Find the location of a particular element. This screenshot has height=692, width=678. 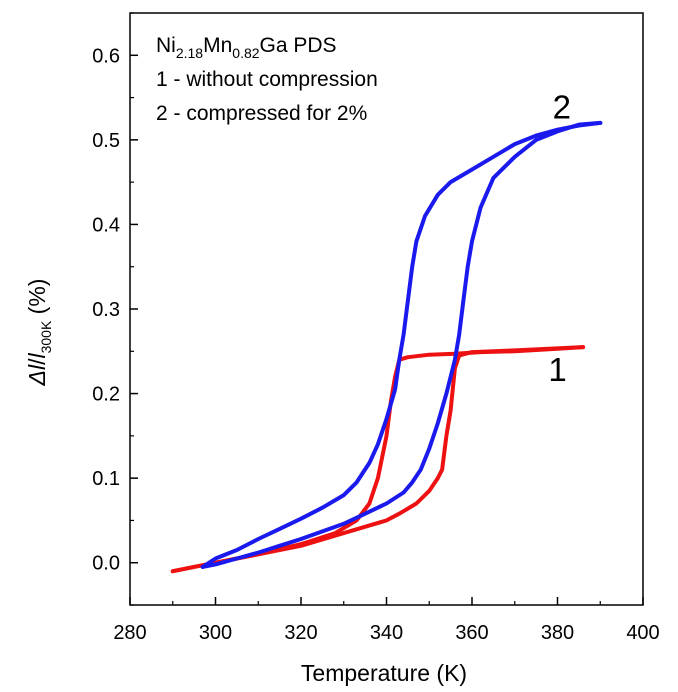

x-tick-label: 380 is located at coordinates (557, 633).